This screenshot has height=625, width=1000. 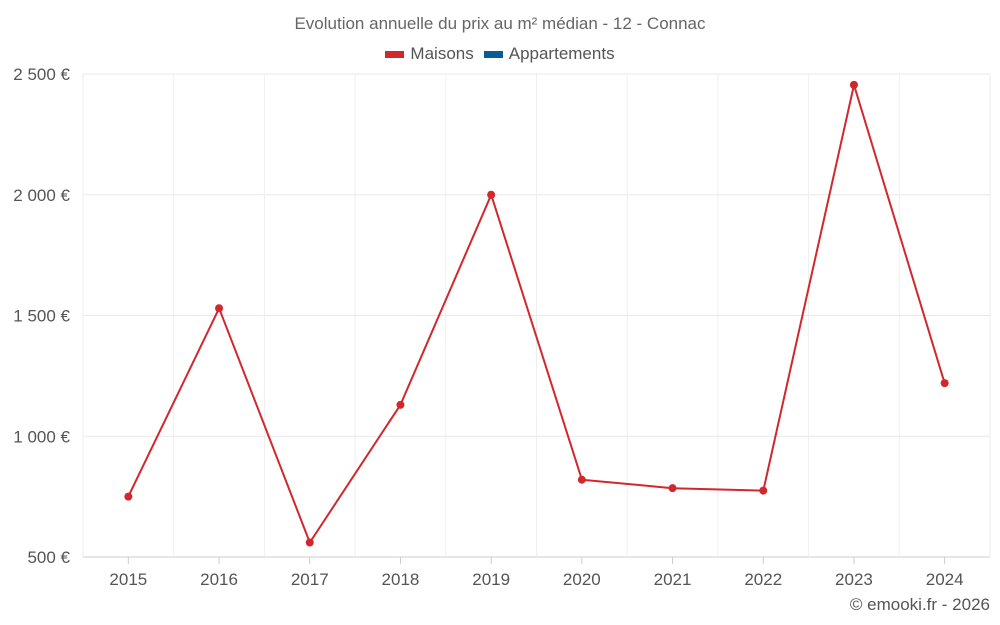 I want to click on y-tick-label: 1 500 €, so click(x=41, y=316).